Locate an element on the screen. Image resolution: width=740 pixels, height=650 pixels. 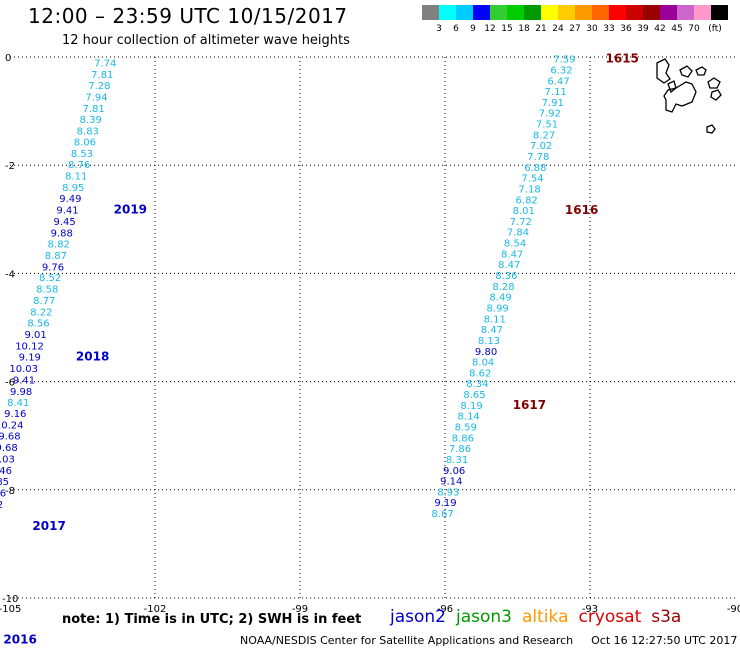
wave-height-value: 8.11 is located at coordinates (495, 319).